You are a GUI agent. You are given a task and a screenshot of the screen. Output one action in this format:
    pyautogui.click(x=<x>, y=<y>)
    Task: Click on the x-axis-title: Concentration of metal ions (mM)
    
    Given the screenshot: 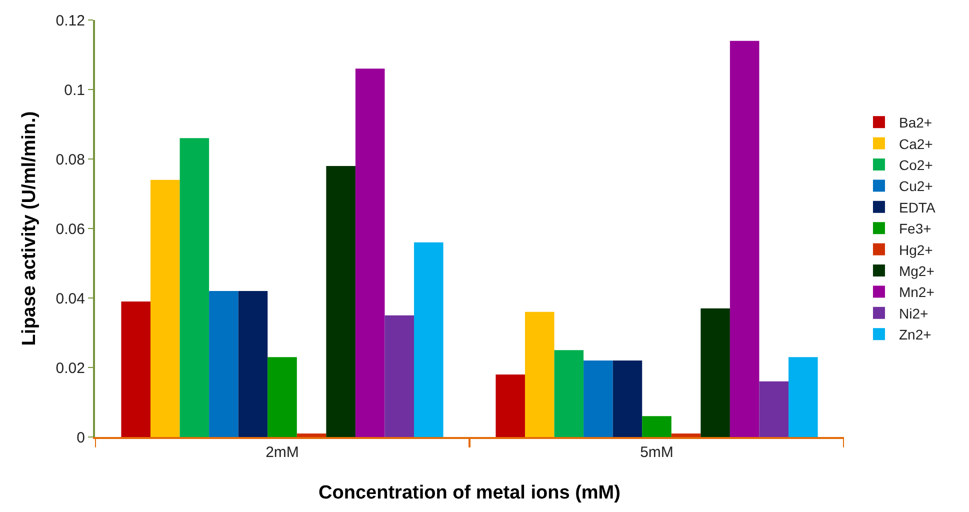 What is the action you would take?
    pyautogui.click(x=469, y=493)
    